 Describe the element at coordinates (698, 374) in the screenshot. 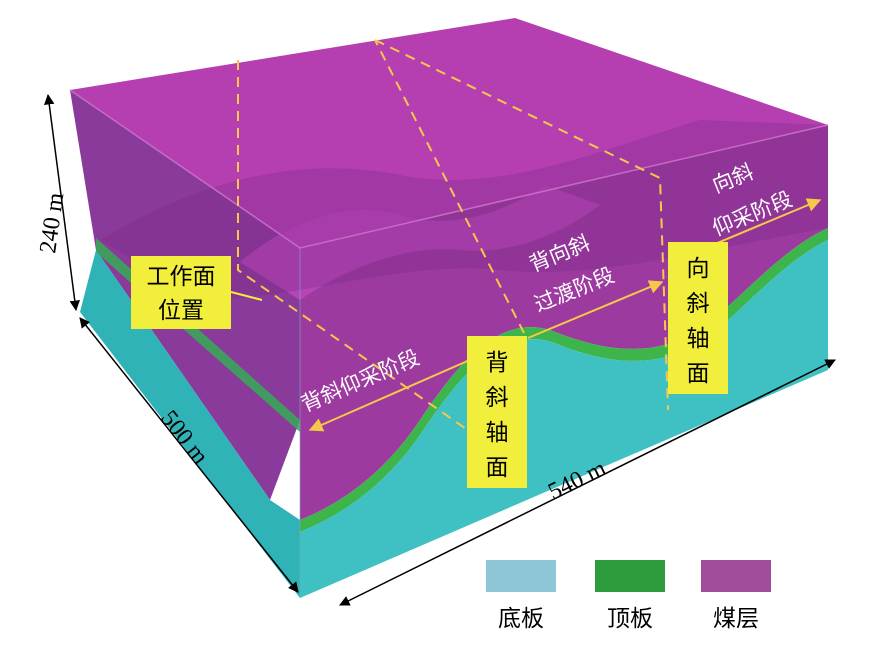

I see `syncline-axis-char-4: 面` at that location.